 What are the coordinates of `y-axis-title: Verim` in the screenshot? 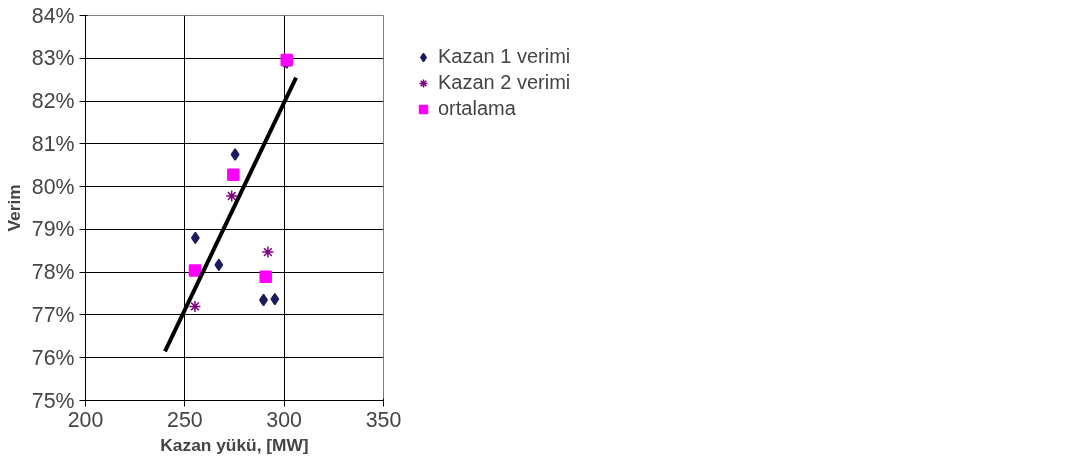 It's located at (13, 208).